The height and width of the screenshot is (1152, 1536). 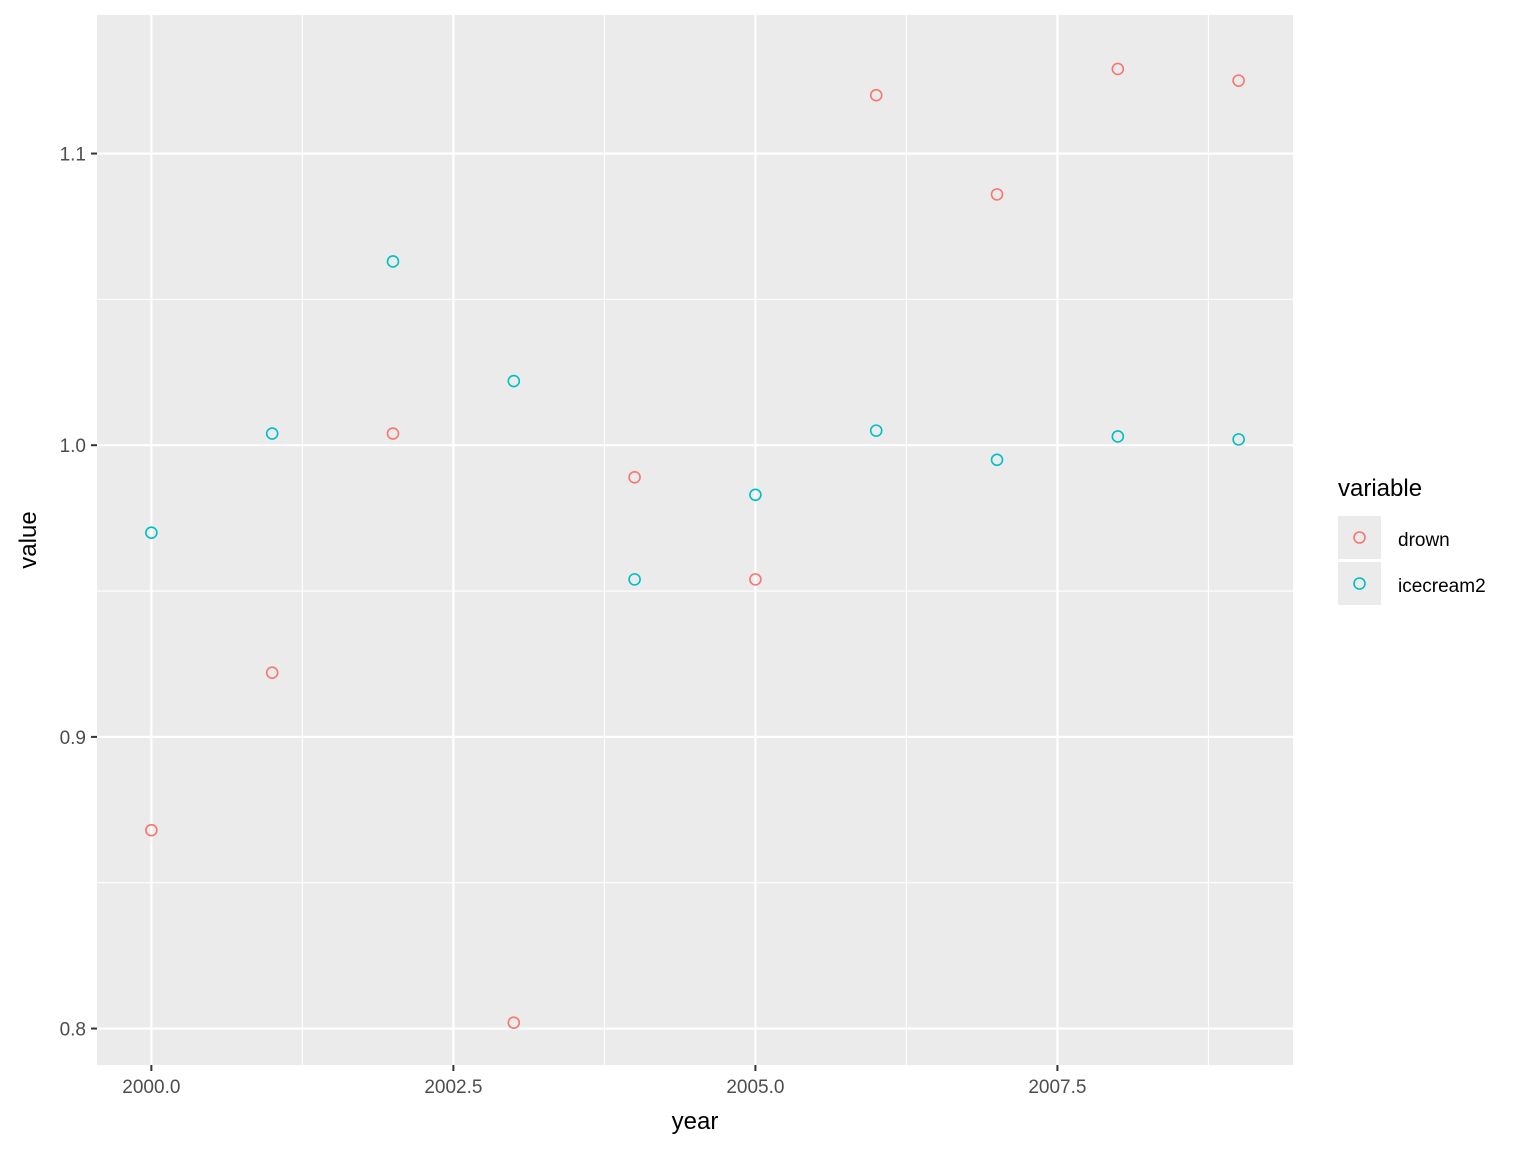 I want to click on legend-key-icecream2, so click(x=1359, y=583).